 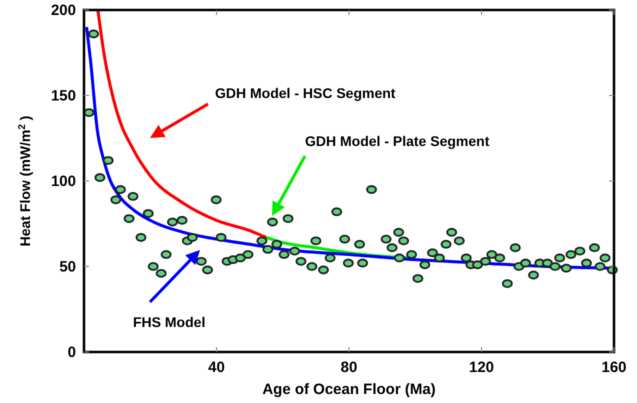 What do you see at coordinates (169, 322) in the screenshot?
I see `annotation: FHS Model` at bounding box center [169, 322].